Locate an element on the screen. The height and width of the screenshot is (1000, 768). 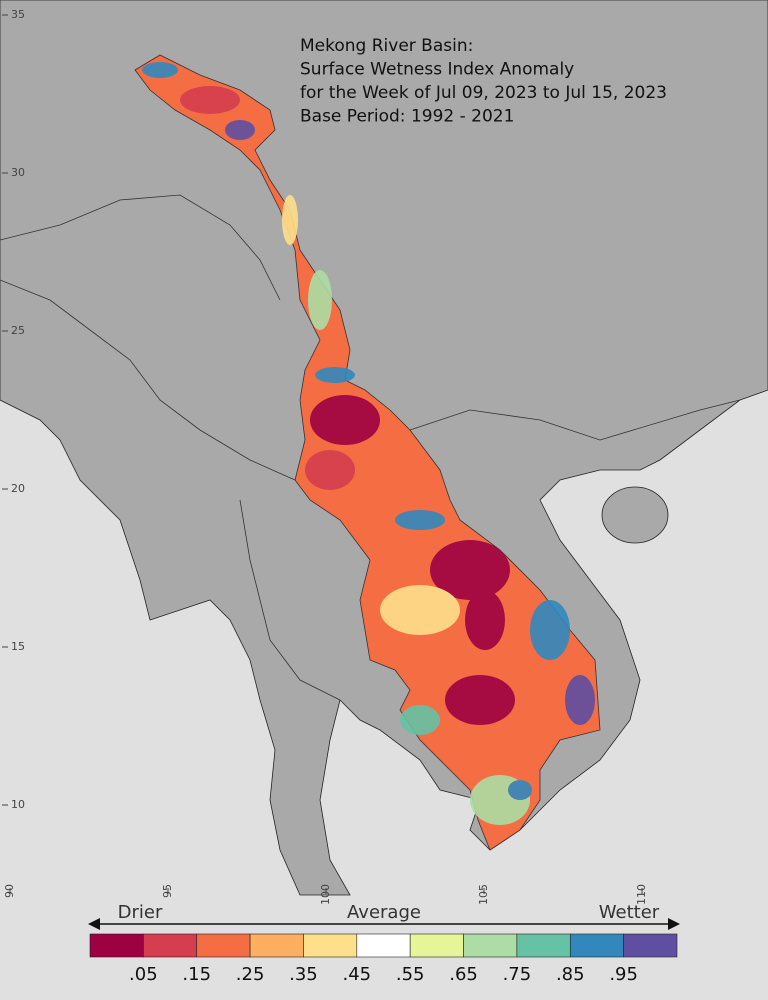
lat-label: 25 is located at coordinates (18, 330).